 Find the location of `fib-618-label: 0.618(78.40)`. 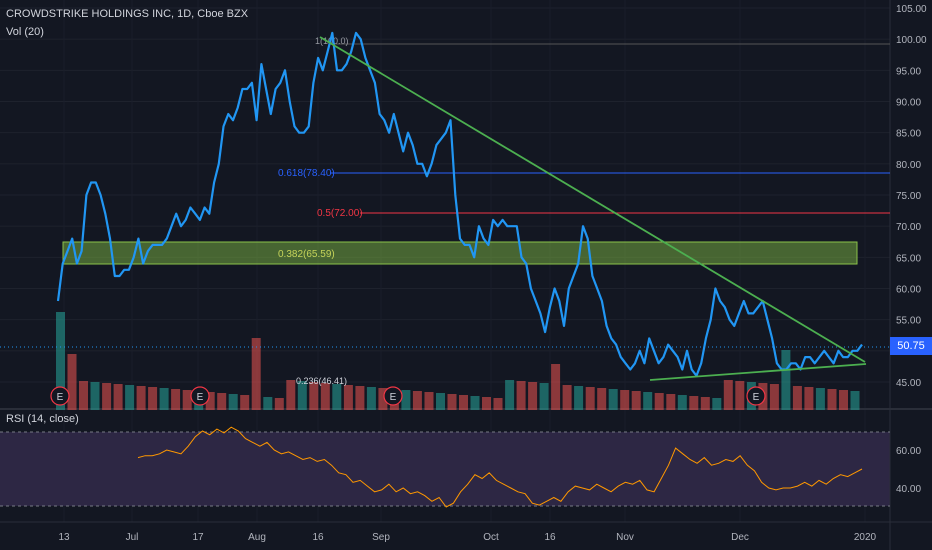

fib-618-label: 0.618(78.40) is located at coordinates (306, 173).